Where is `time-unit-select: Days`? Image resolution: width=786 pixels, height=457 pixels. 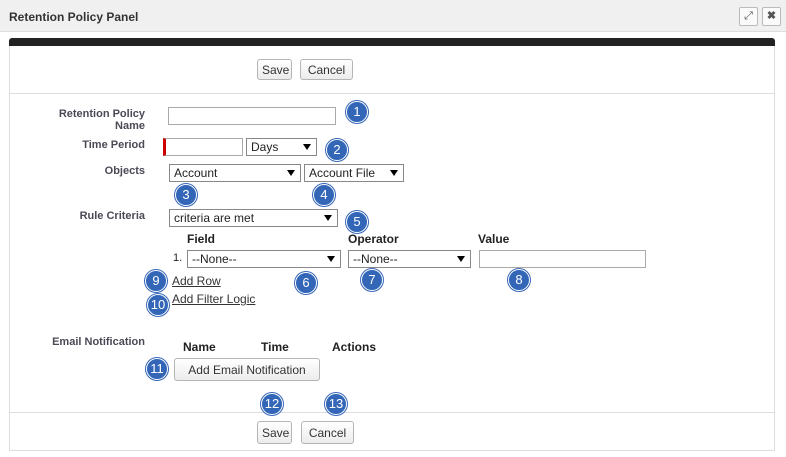 time-unit-select: Days is located at coordinates (281, 147).